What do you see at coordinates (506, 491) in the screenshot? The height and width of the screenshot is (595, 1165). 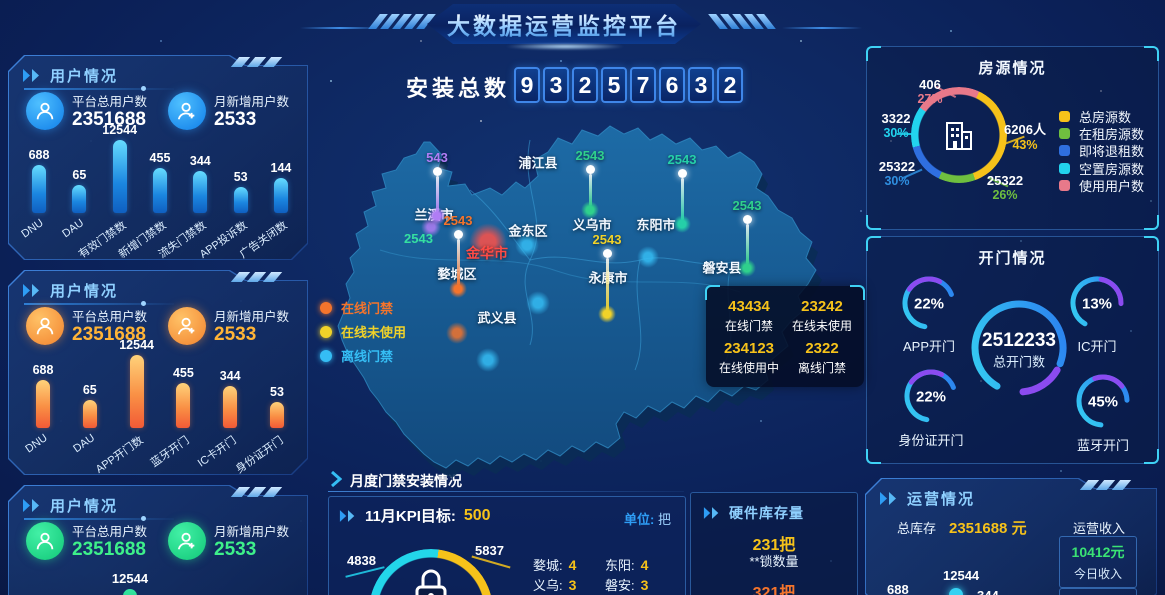 I see `section-underline` at bounding box center [506, 491].